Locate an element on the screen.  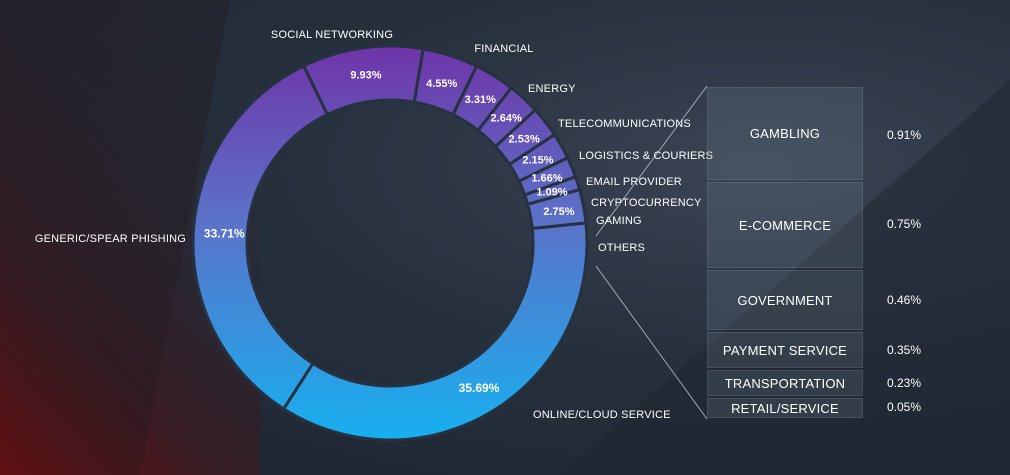
table-row: GOVERNMENT 0.46% is located at coordinates (857, 300).